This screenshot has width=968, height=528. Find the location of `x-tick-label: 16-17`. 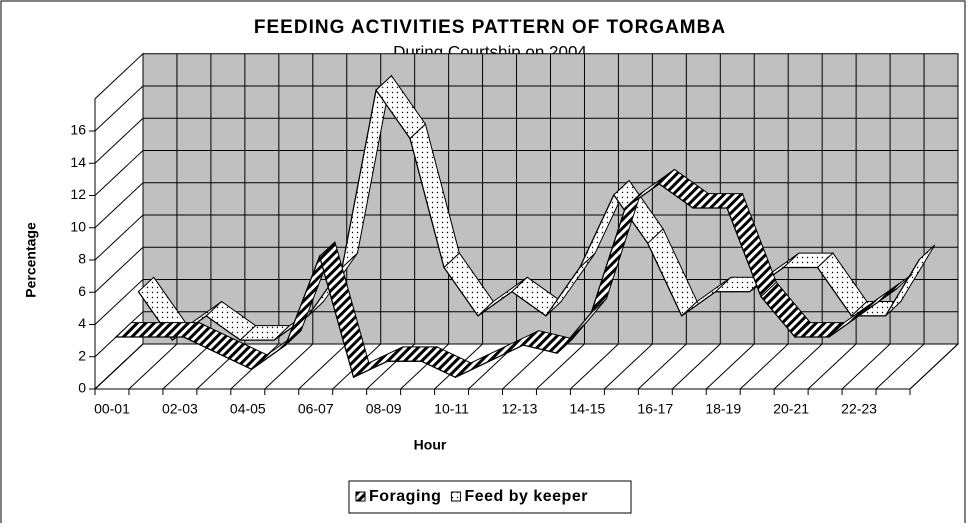

x-tick-label: 16-17 is located at coordinates (655, 409).